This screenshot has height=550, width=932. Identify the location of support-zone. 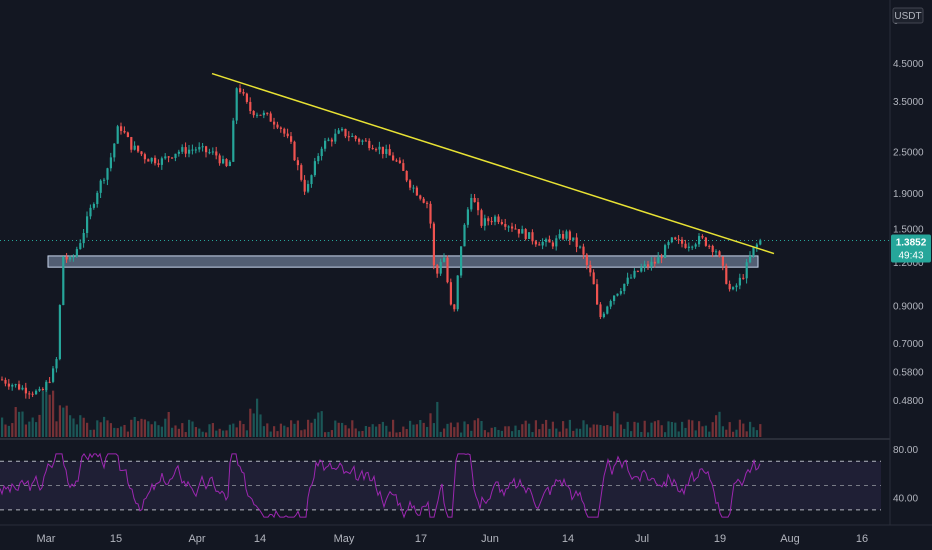
(403, 261).